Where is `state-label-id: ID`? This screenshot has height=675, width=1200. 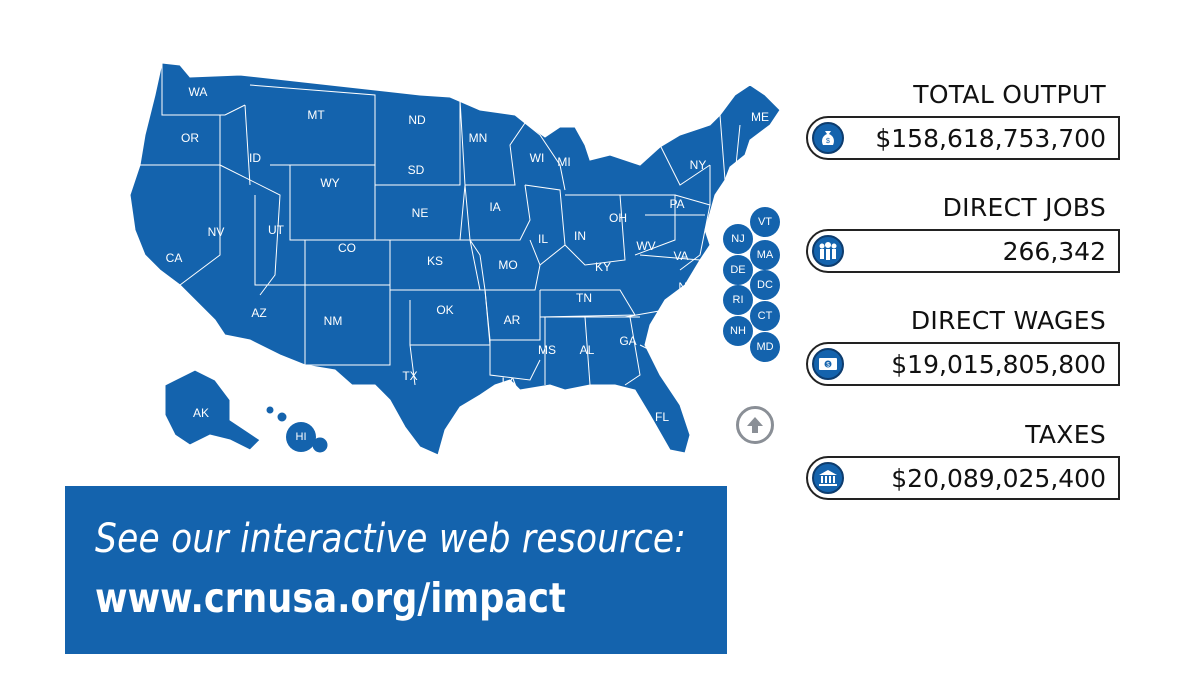
state-label-id: ID is located at coordinates (255, 158).